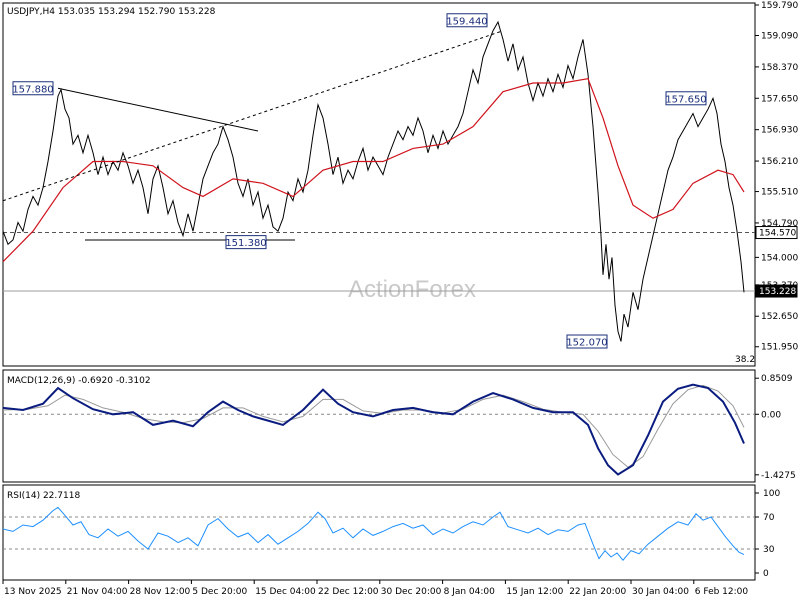  I want to click on price-tick-label-4: 156.930, so click(779, 131).